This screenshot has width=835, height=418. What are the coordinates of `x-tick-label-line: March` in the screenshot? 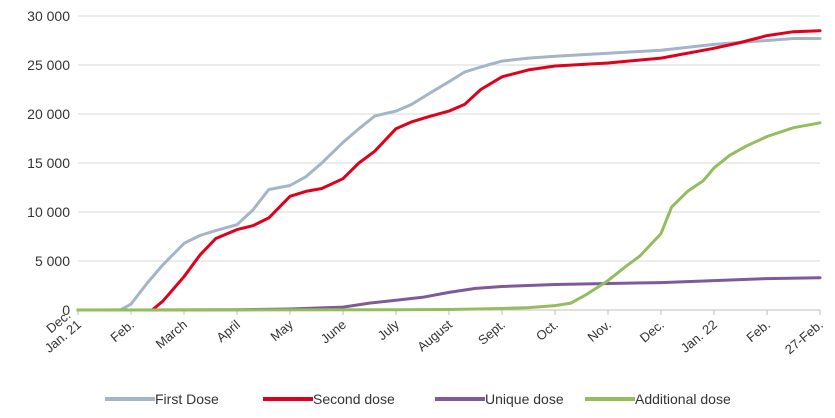 It's located at (171, 334).